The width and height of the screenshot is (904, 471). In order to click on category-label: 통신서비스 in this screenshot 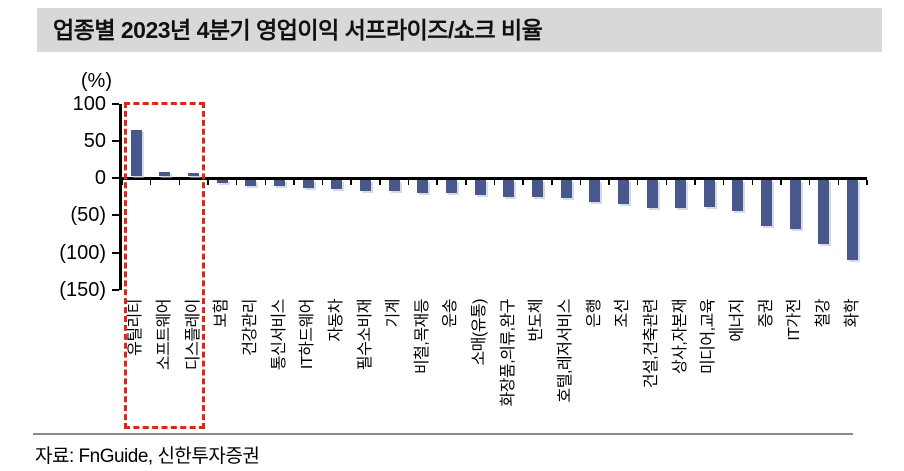, I will do `click(279, 335)`.